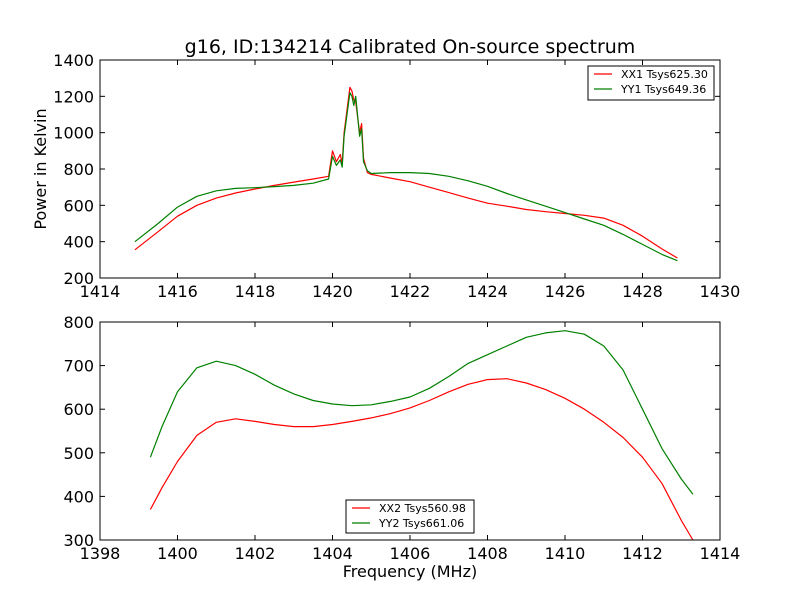  Describe the element at coordinates (78, 205) in the screenshot. I see `top-y-tick-label: 600` at that location.